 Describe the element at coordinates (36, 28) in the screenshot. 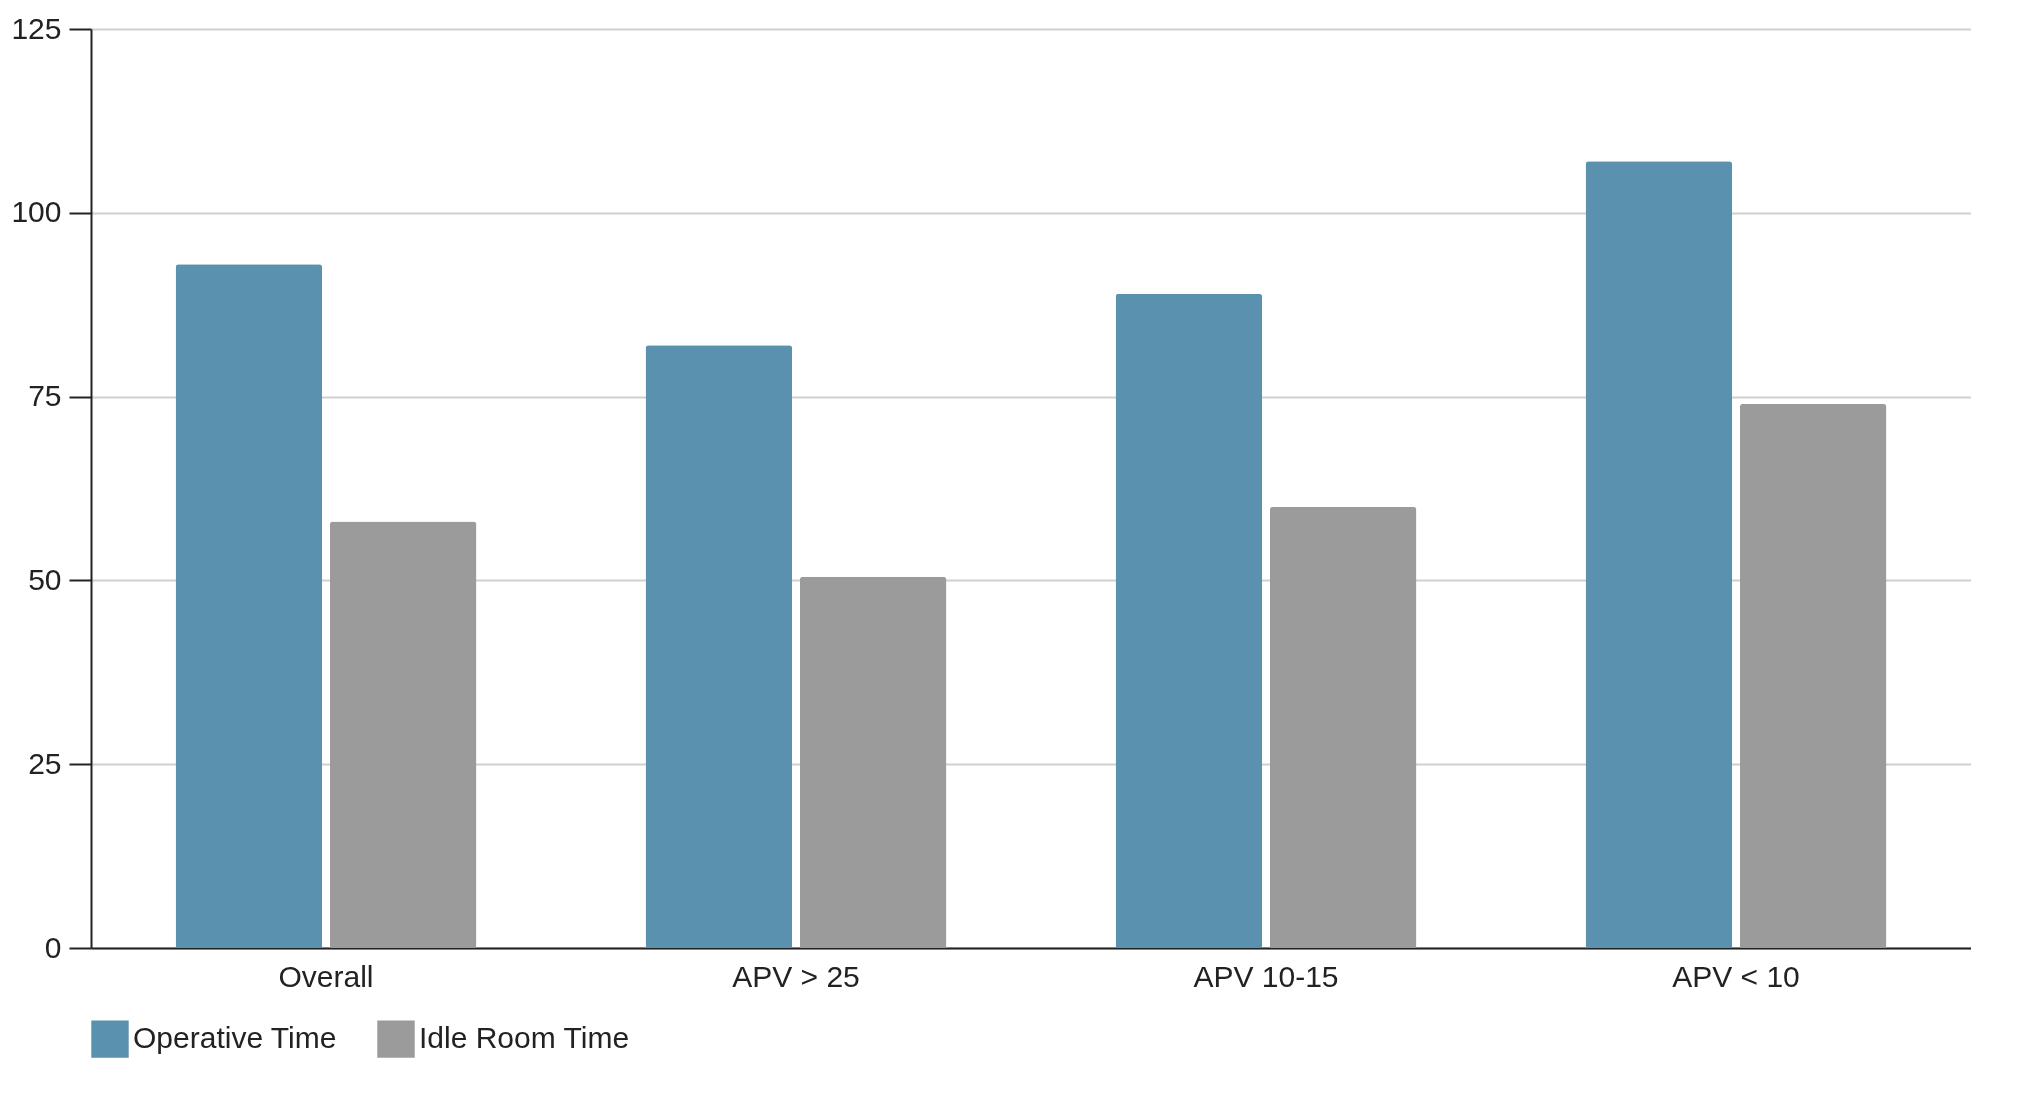

I see `y-tick-label: 125` at that location.